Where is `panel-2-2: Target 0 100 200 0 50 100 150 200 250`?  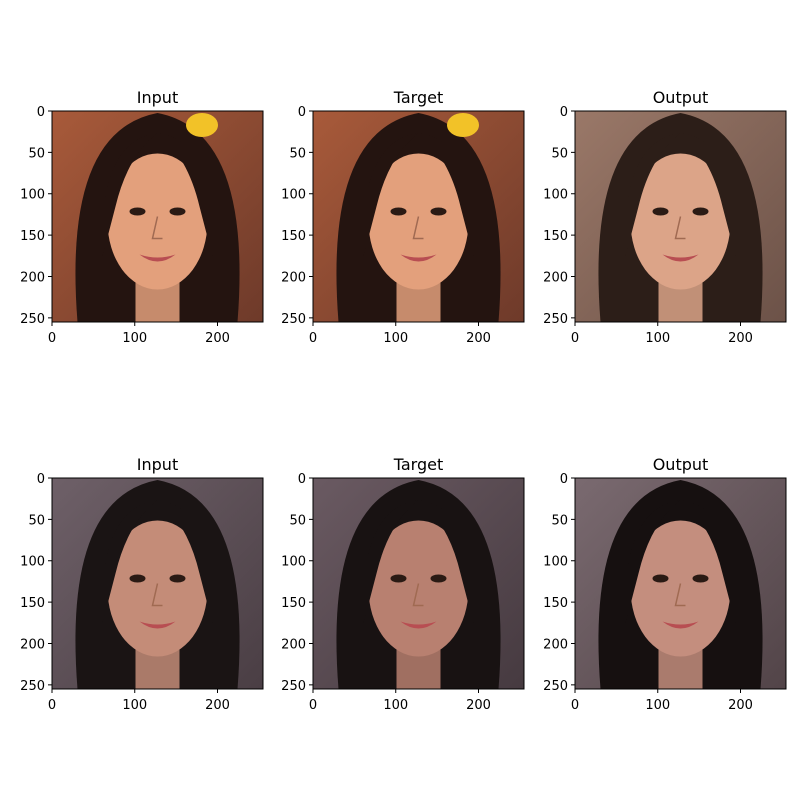 panel-2-2: Target 0 100 200 0 50 100 150 200 250 is located at coordinates (403, 584).